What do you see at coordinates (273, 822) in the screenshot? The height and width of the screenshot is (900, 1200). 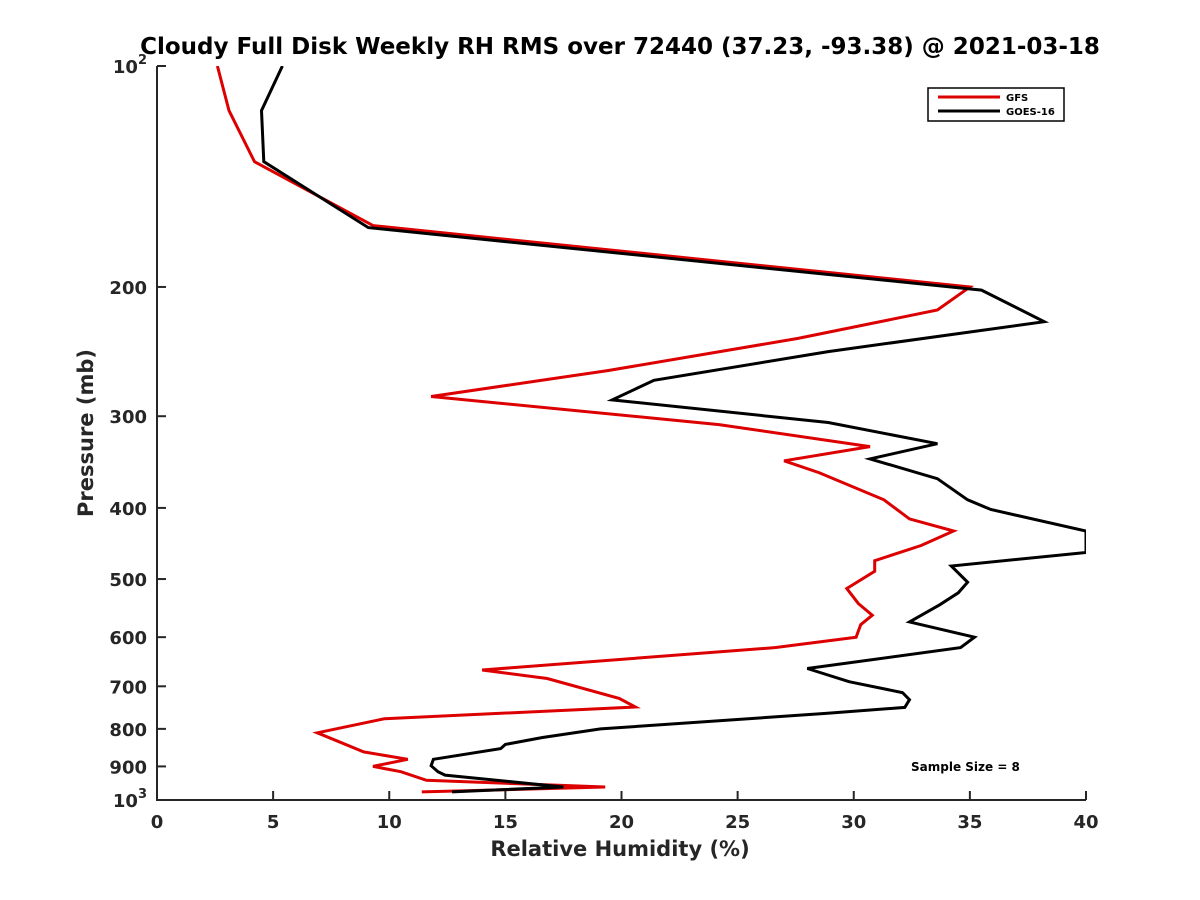 I see `x-tick-label: 5` at bounding box center [273, 822].